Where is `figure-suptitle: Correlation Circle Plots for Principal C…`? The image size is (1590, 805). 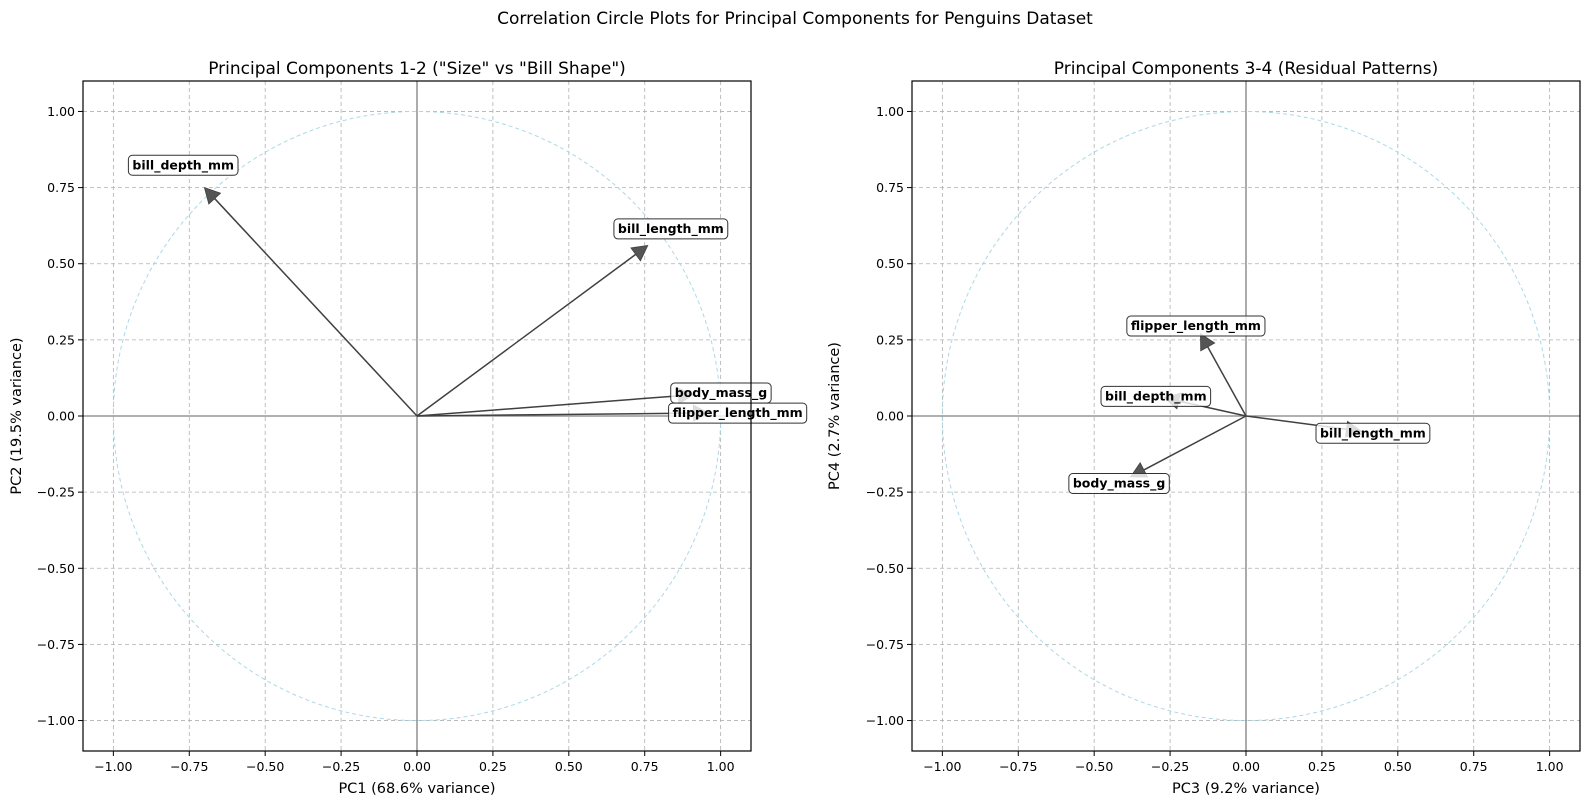 figure-suptitle: Correlation Circle Plots for Principal C… is located at coordinates (795, 19).